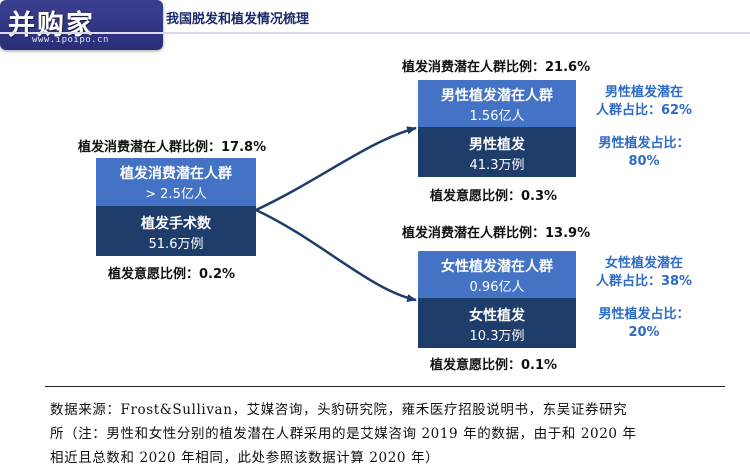 The height and width of the screenshot is (474, 750). I want to click on title-divider, so click(375, 33).